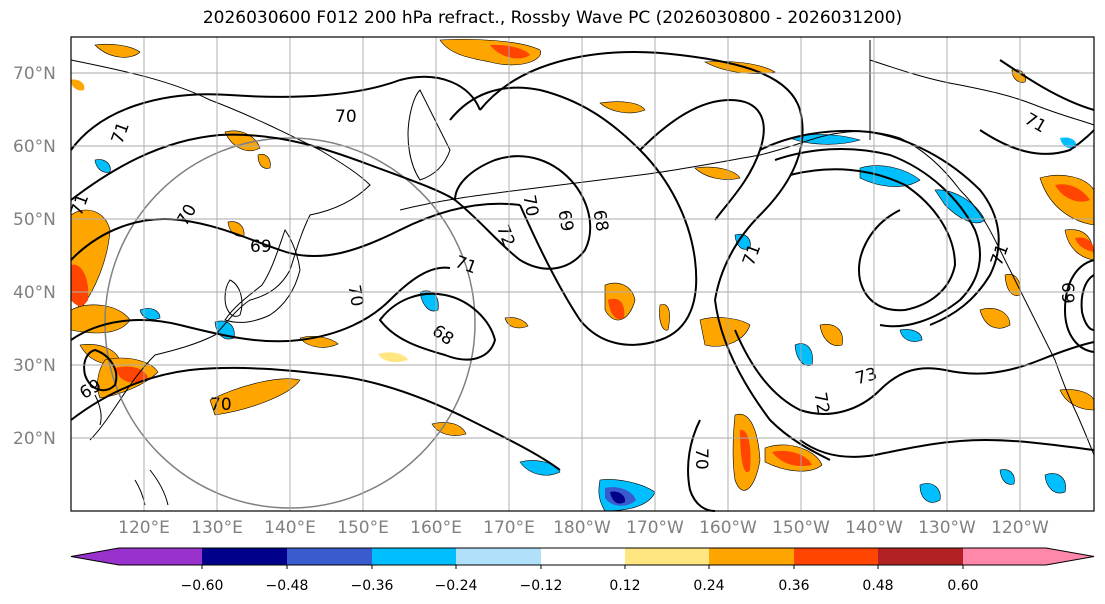  What do you see at coordinates (34, 220) in the screenshot?
I see `lat-label: 50°N` at bounding box center [34, 220].